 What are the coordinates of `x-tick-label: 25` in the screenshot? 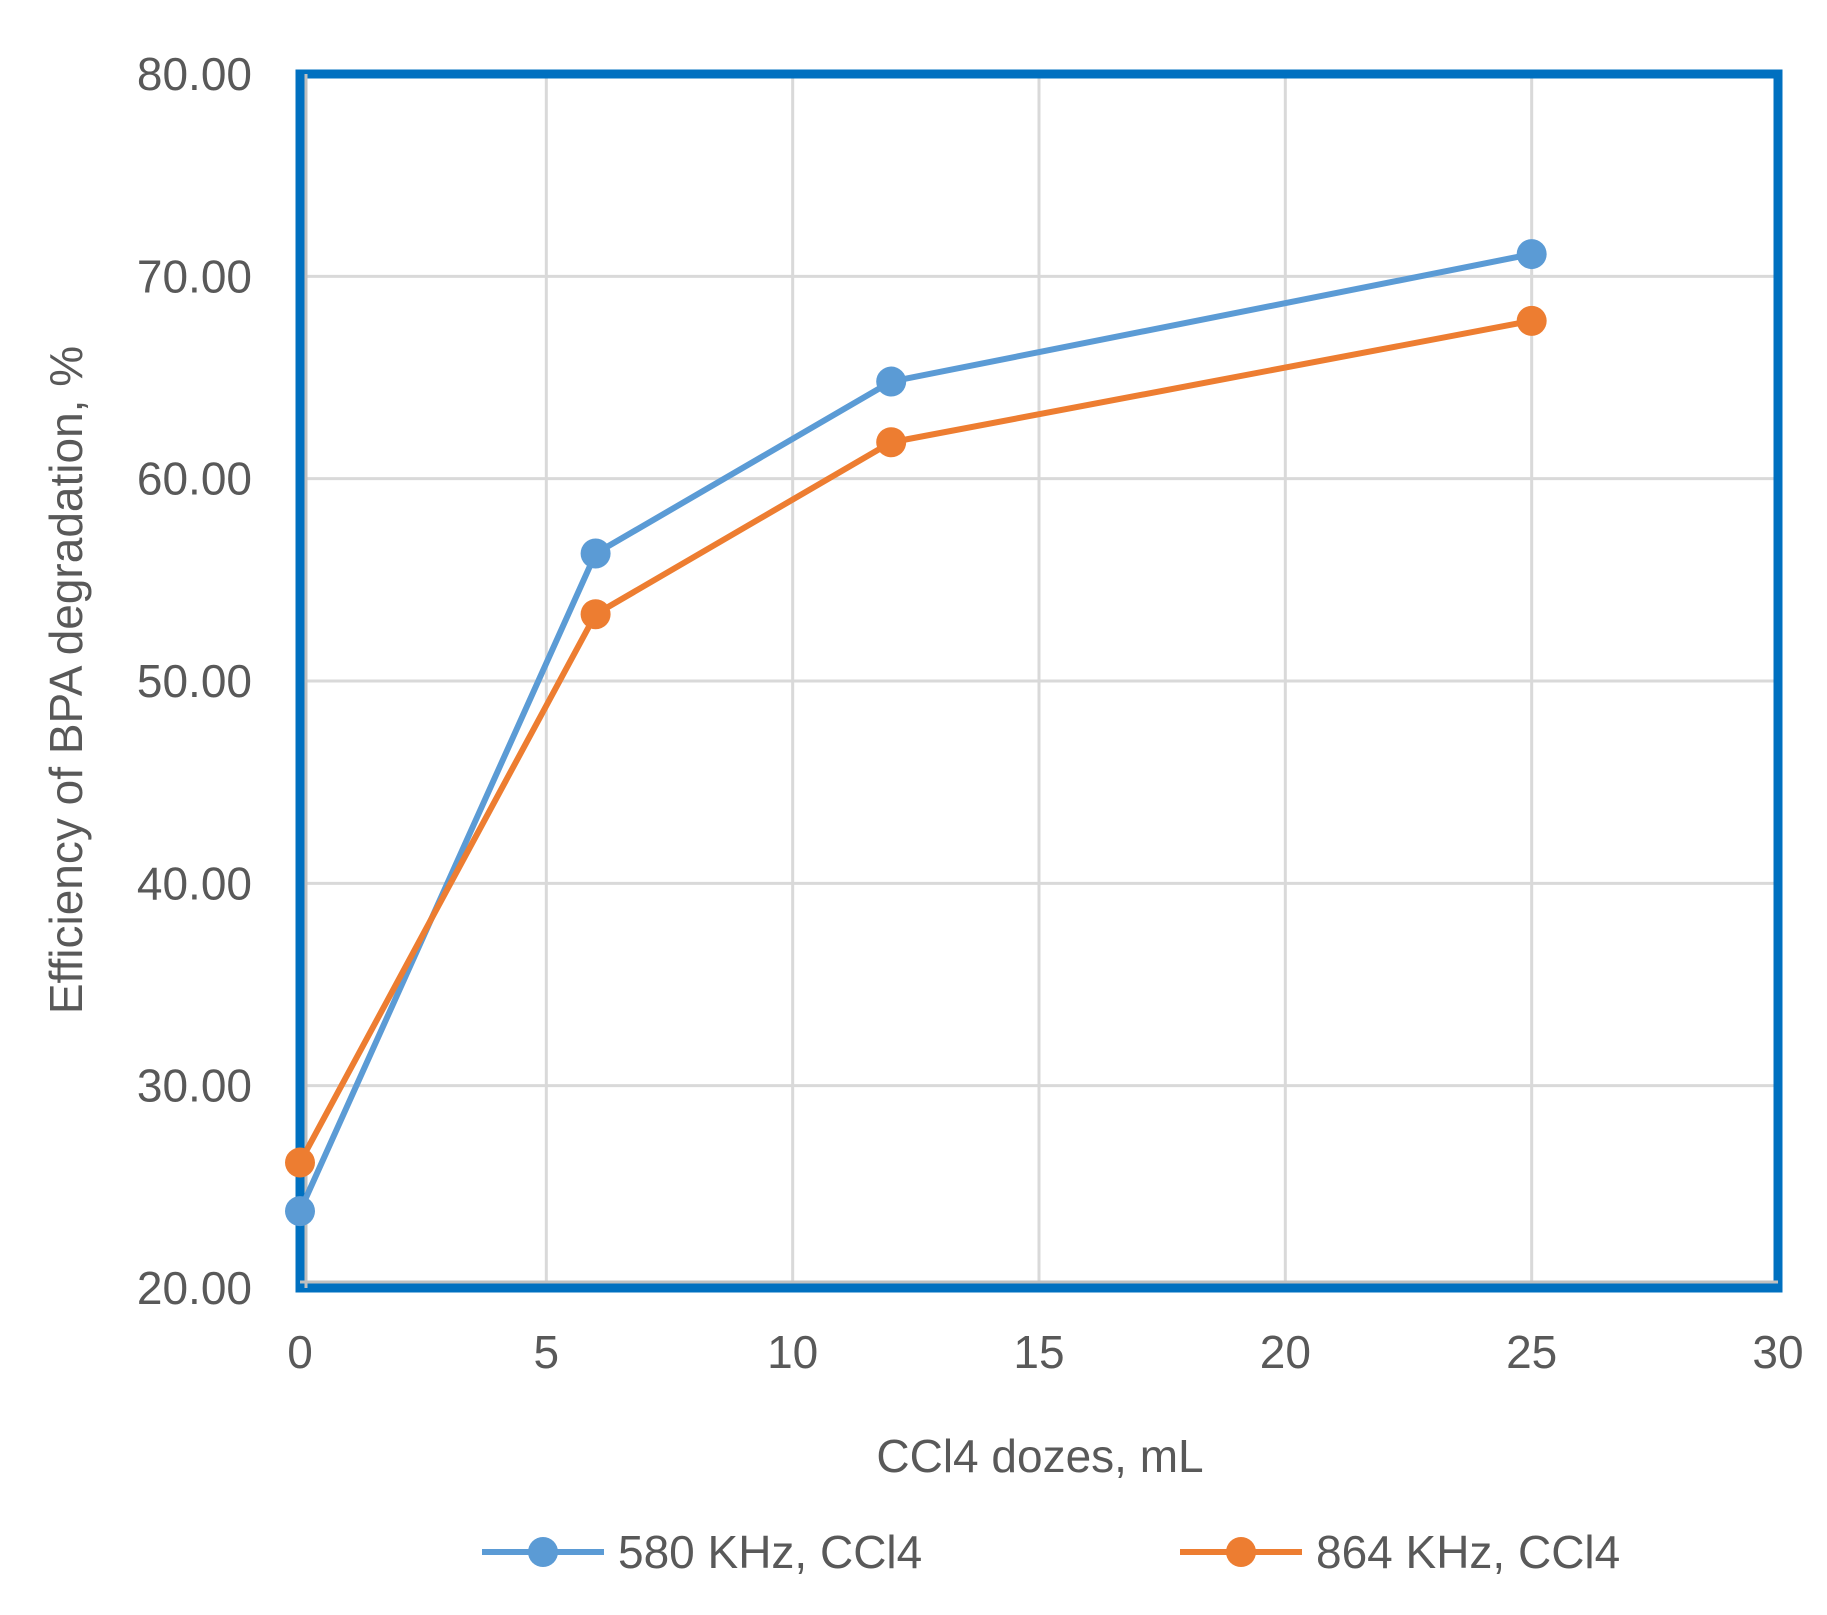 It's located at (1531, 1352).